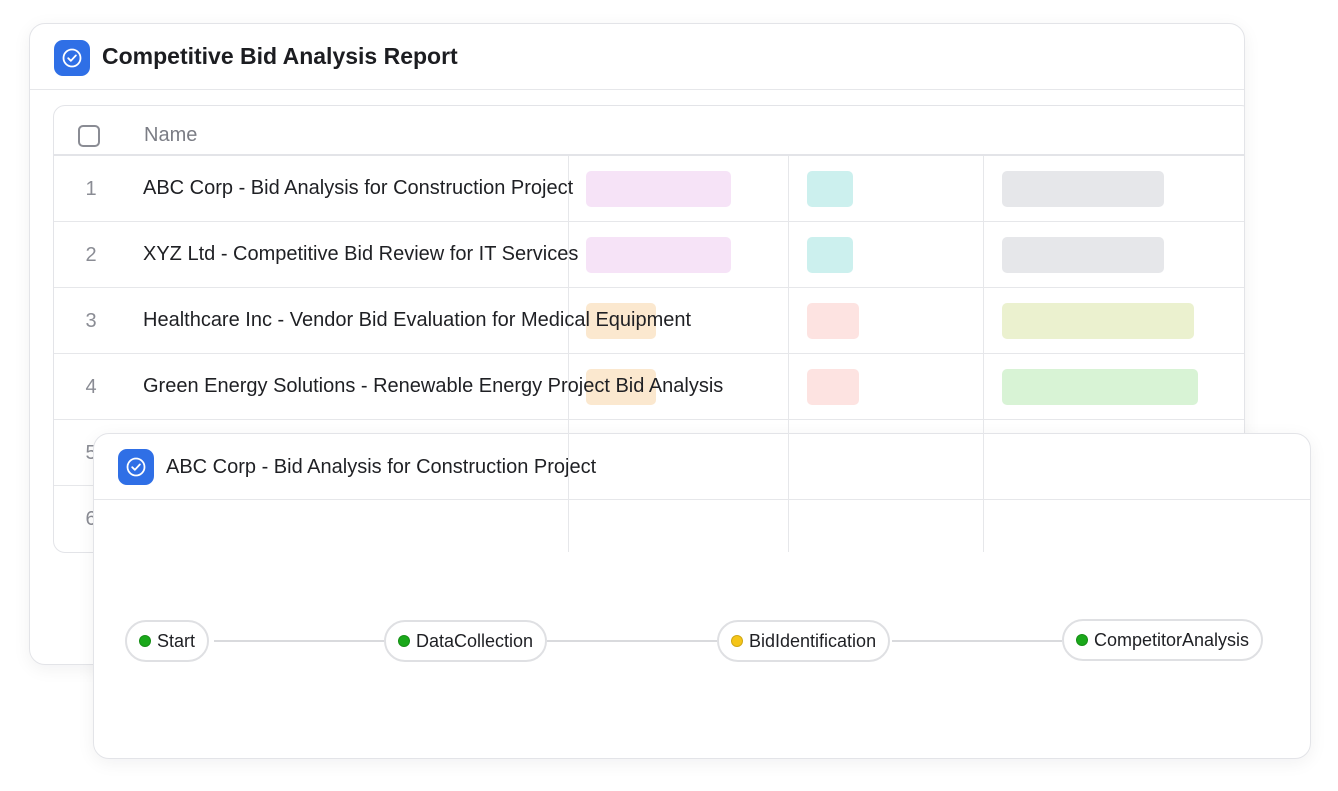 Image resolution: width=1338 pixels, height=791 pixels. Describe the element at coordinates (89, 136) in the screenshot. I see `select-all-checkbox` at that location.